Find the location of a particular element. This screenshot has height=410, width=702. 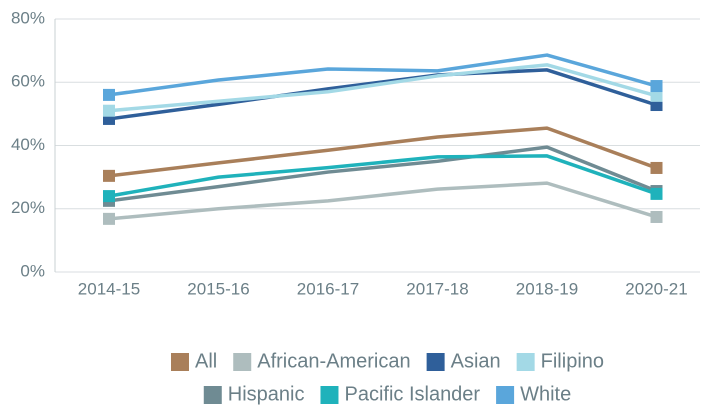

x-tick-label: 2018-19 is located at coordinates (547, 288).